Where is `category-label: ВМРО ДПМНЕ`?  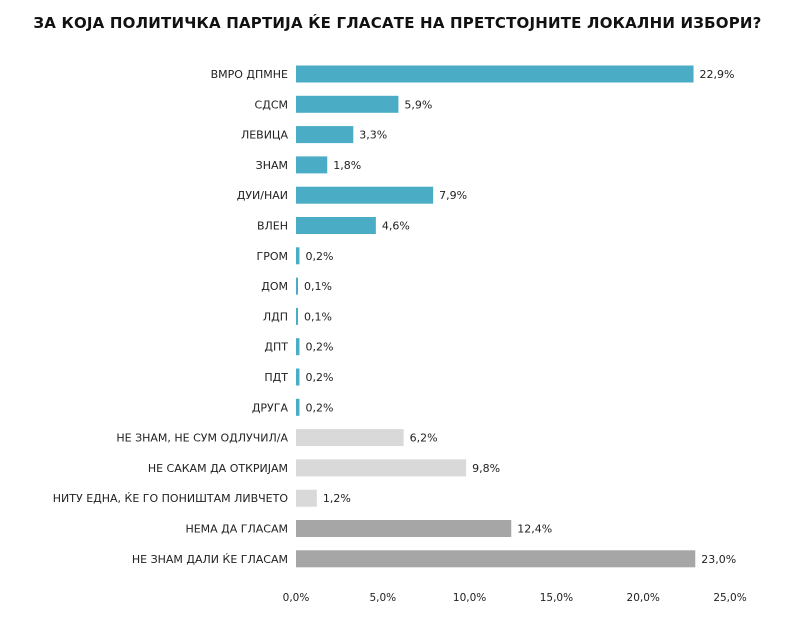 category-label: ВМРО ДПМНЕ is located at coordinates (249, 74).